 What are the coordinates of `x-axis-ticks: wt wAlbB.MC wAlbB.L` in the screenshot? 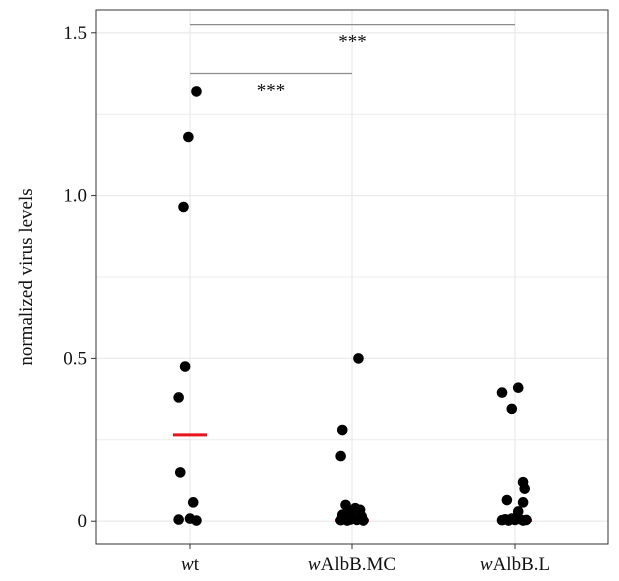 It's located at (365, 559).